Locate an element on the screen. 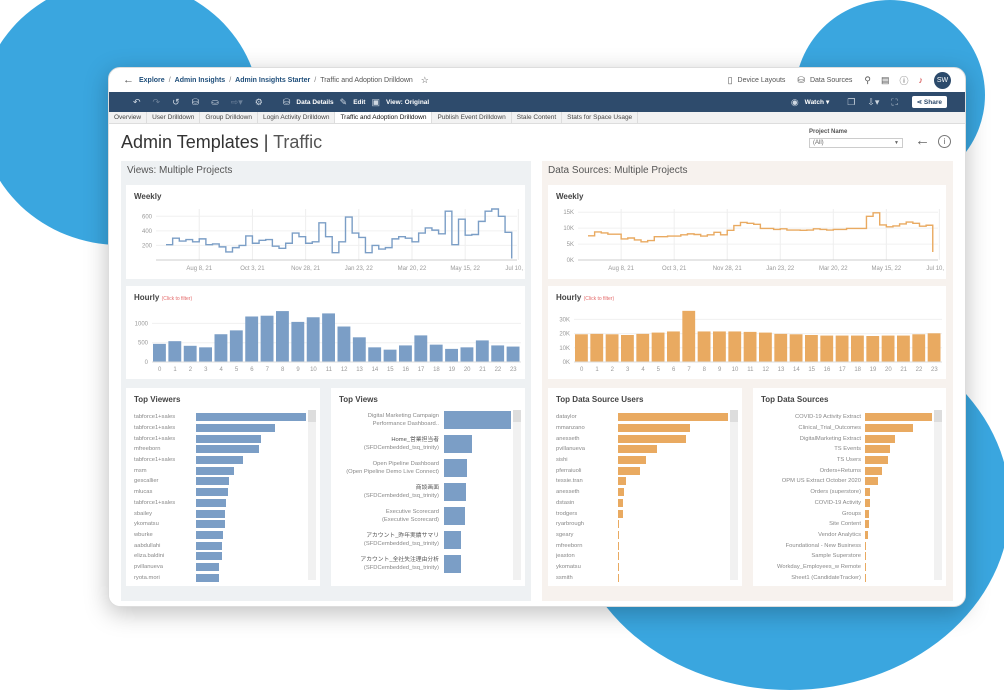  list-item: Foundational - New Business is located at coordinates (846, 545).